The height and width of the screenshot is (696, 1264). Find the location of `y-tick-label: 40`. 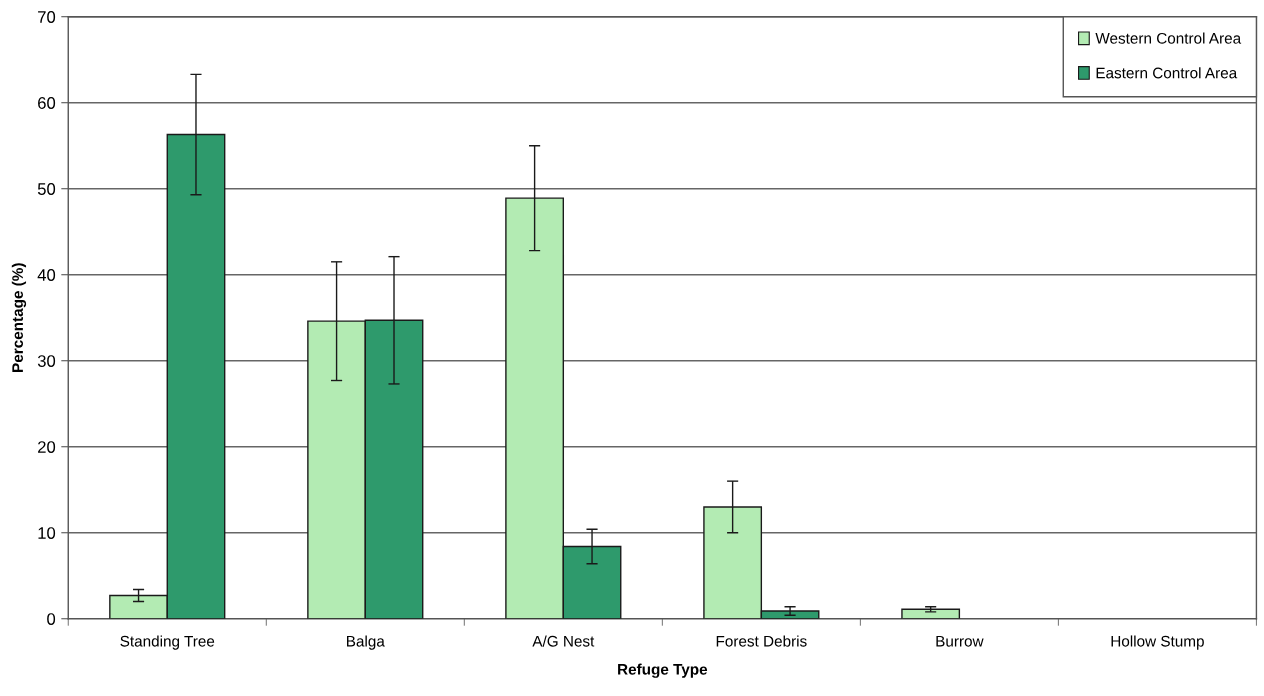

y-tick-label: 40 is located at coordinates (46, 275).